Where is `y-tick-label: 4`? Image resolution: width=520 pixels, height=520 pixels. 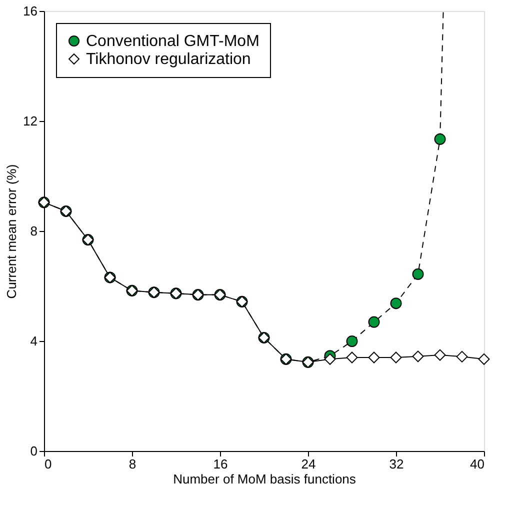
y-tick-label: 4 is located at coordinates (34, 341).